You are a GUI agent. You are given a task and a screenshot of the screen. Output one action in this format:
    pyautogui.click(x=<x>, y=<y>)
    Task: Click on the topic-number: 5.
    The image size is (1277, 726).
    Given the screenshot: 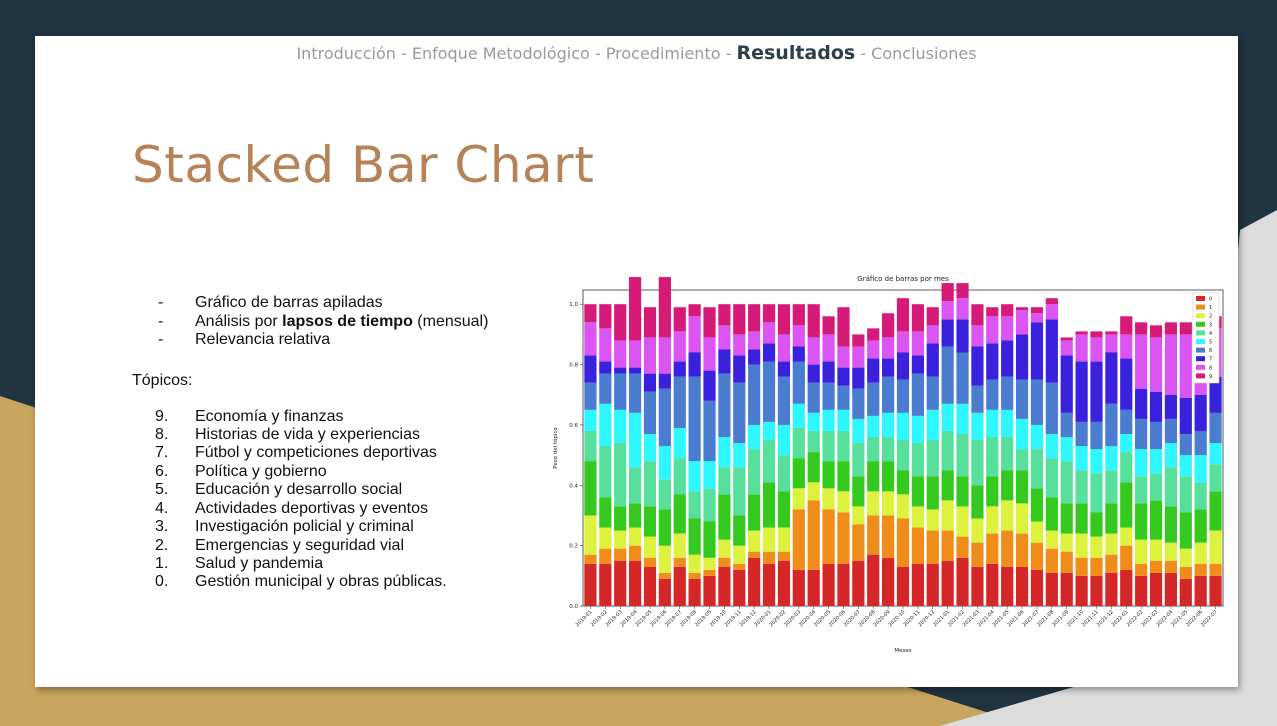 What is the action you would take?
    pyautogui.click(x=162, y=489)
    